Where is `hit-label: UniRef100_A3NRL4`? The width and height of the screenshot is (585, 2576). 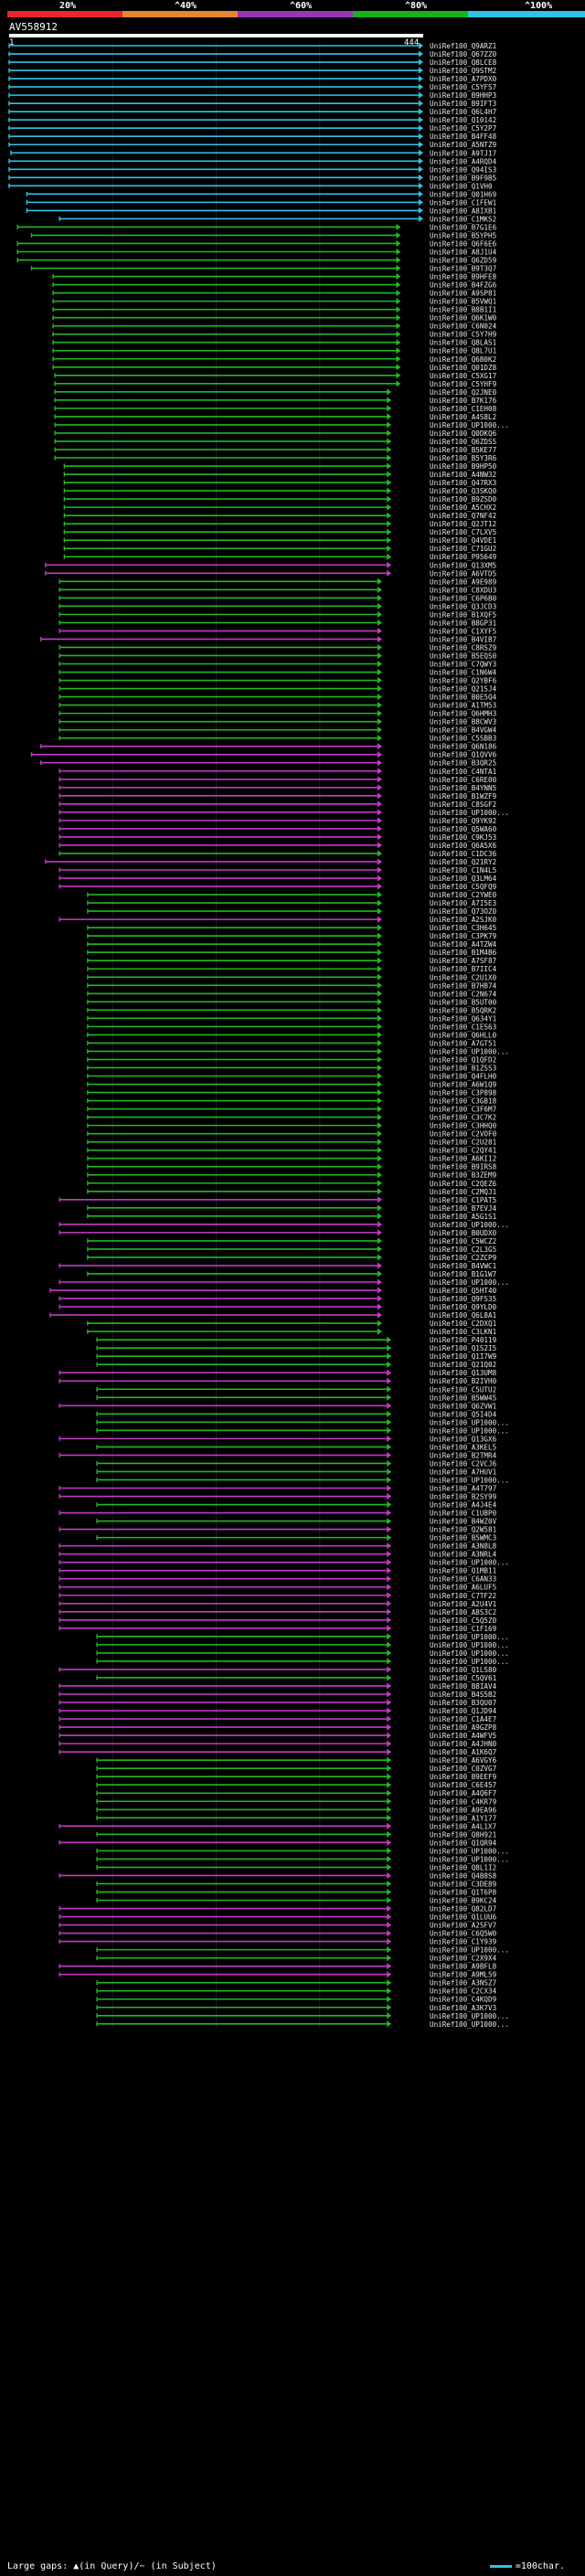
hit-label: UniRef100_A3NRL4 is located at coordinates (464, 1555).